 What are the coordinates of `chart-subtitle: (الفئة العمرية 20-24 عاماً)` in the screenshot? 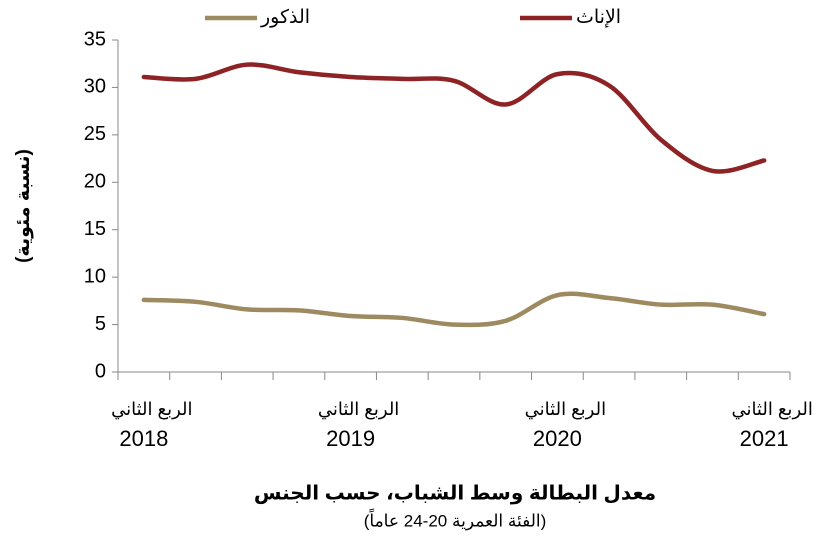 It's located at (455, 519).